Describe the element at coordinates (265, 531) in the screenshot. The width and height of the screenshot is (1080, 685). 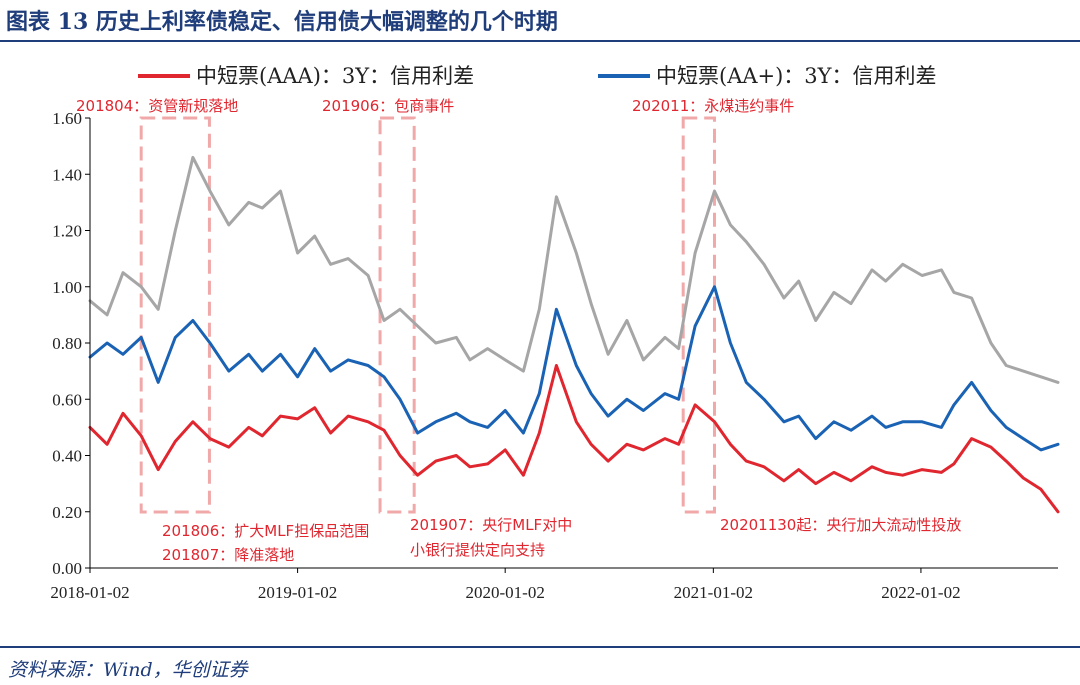
I see `annotation-201806: 201806：扩大MLF担保品范围` at that location.